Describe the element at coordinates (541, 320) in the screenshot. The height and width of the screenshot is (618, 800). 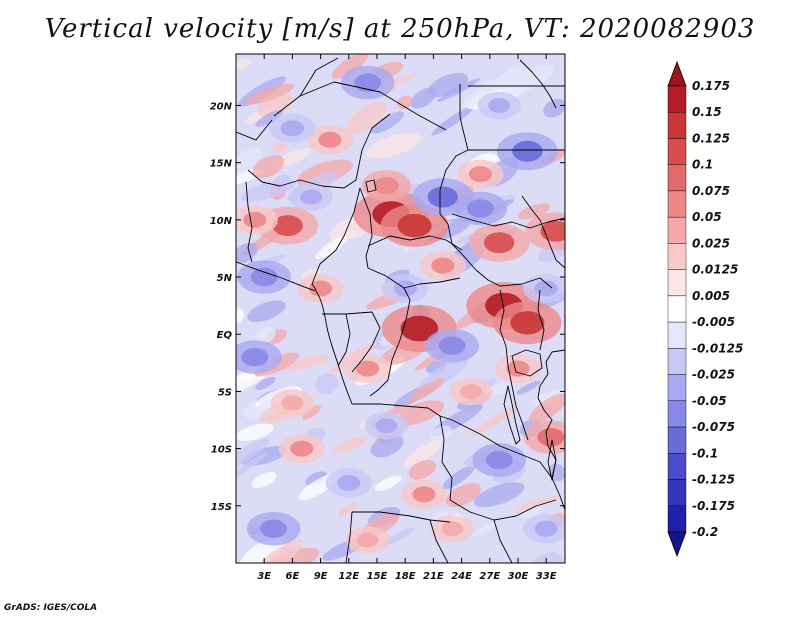
I see `uganda-kenya-border` at that location.